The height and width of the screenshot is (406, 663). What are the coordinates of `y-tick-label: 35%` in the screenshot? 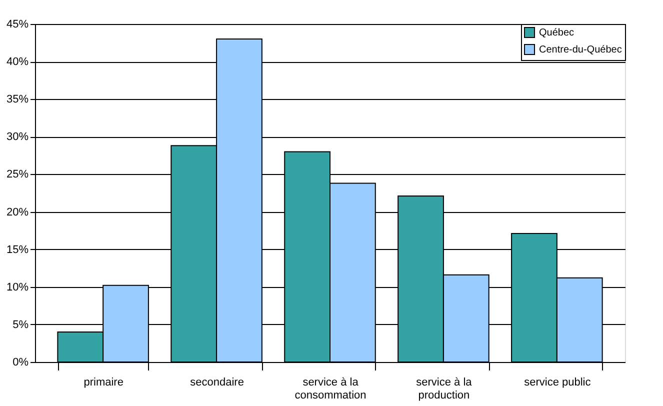 It's located at (17, 100).